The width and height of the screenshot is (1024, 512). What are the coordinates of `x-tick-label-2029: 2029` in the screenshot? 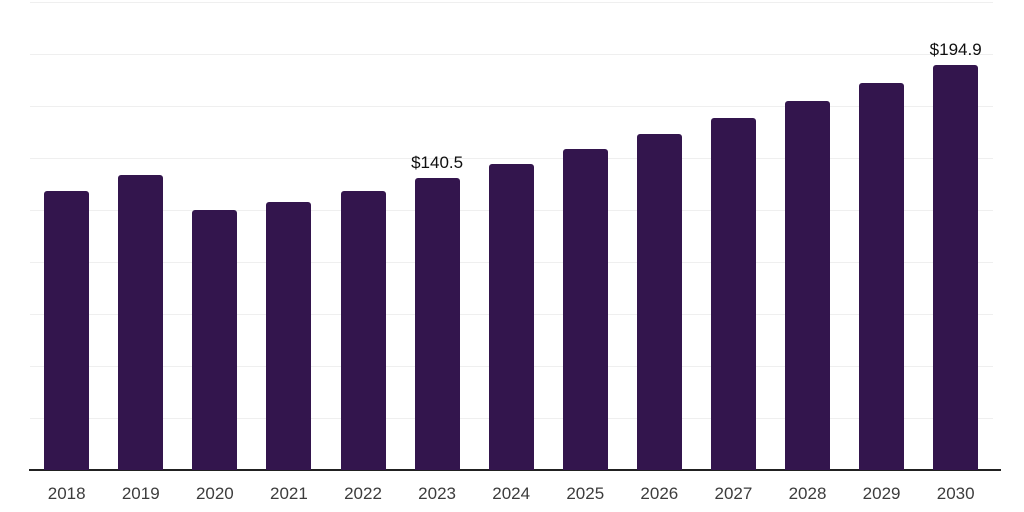 It's located at (881, 493).